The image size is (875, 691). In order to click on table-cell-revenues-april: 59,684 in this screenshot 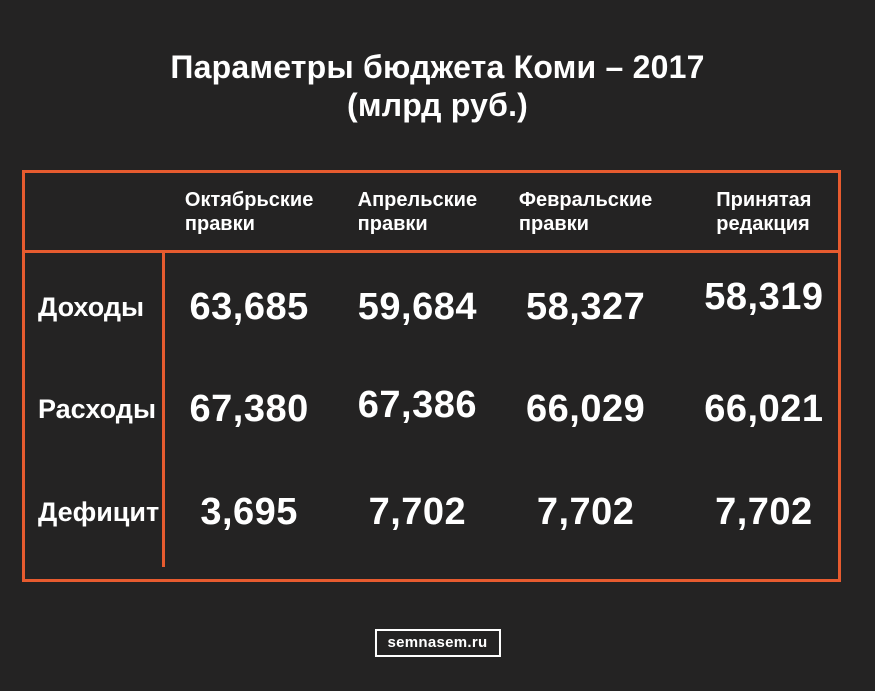, I will do `click(417, 306)`.